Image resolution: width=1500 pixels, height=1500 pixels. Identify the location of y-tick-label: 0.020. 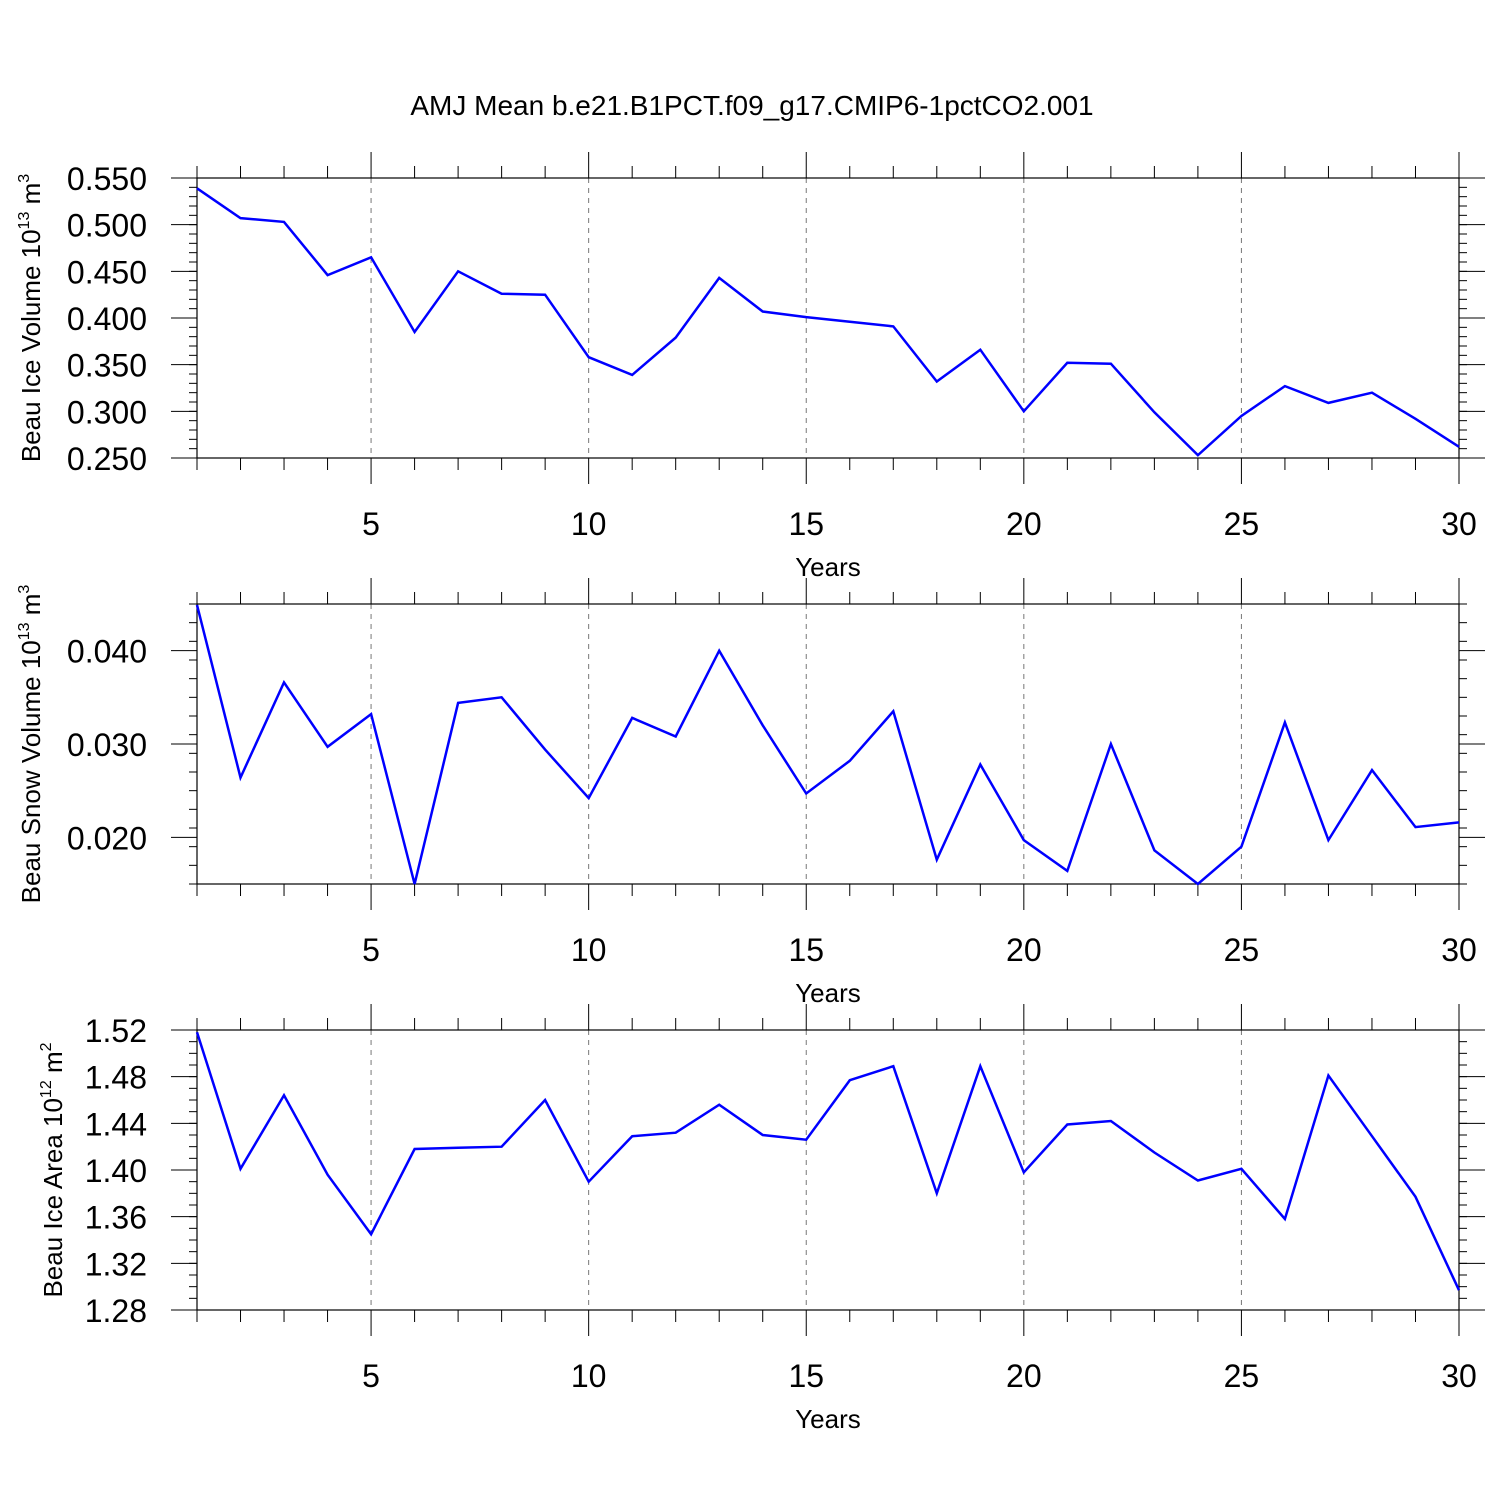
(107, 838).